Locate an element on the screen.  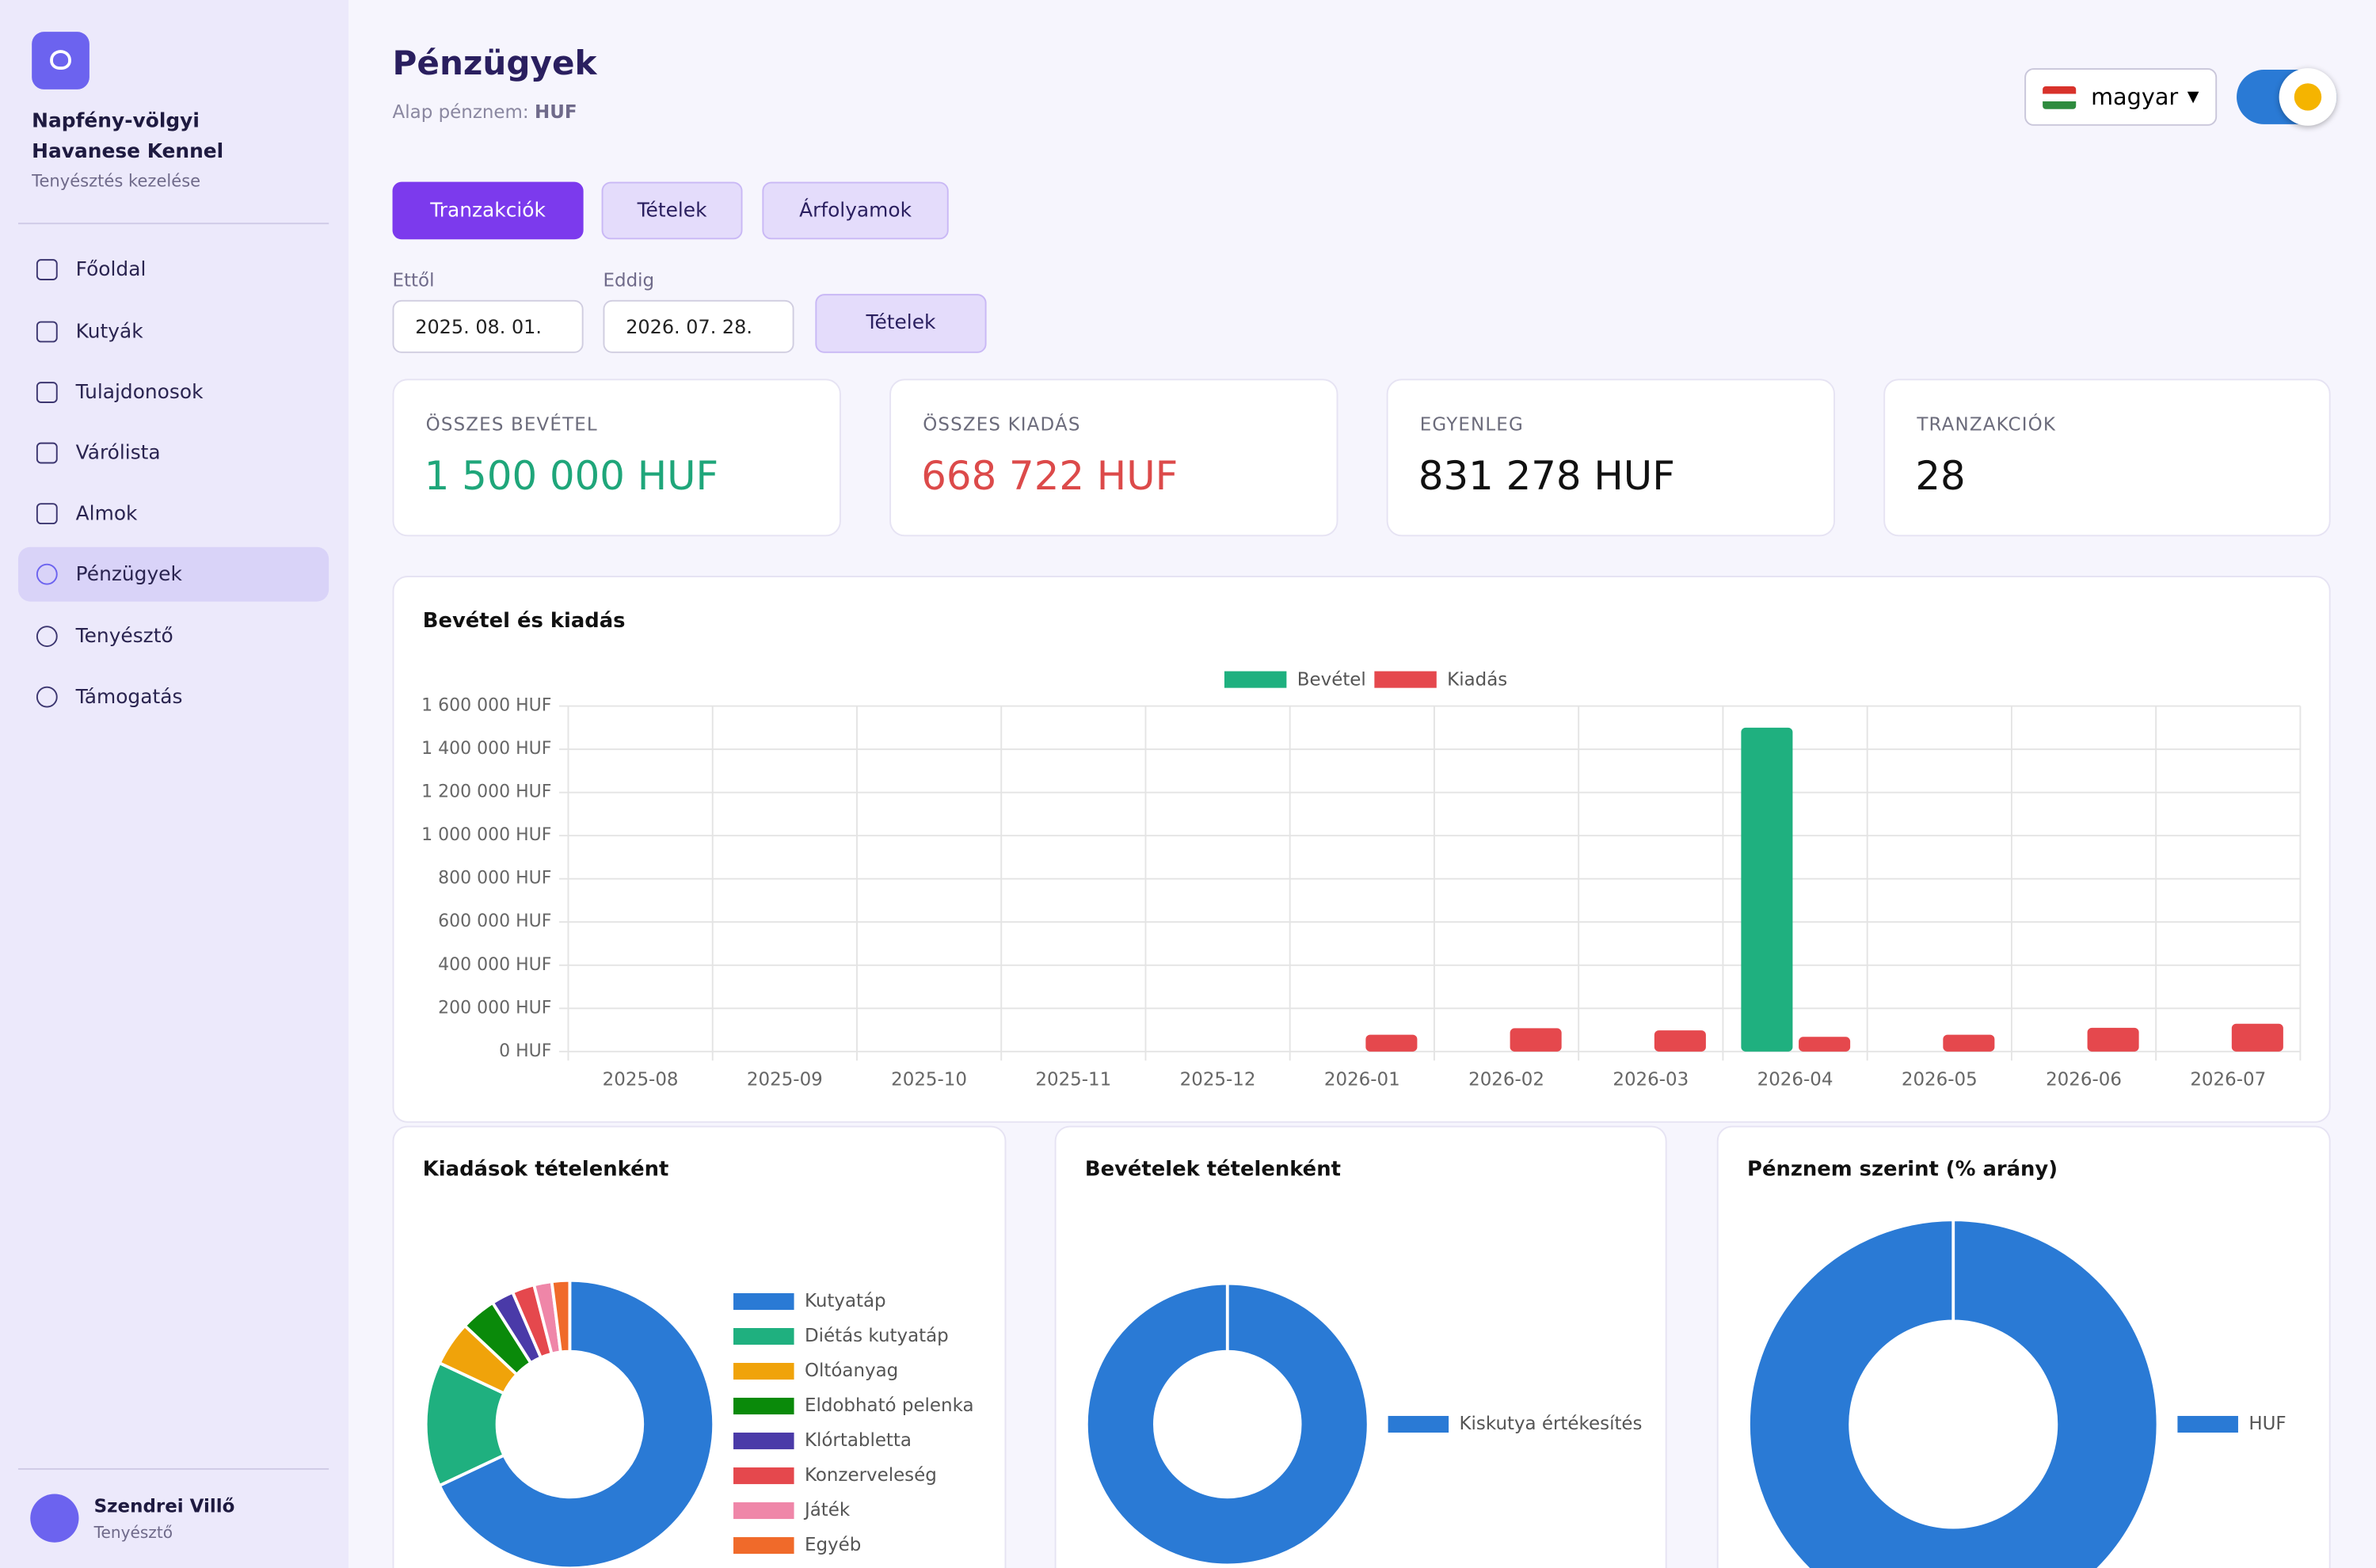
stat-value: 831 278 HUF is located at coordinates (1546, 477).